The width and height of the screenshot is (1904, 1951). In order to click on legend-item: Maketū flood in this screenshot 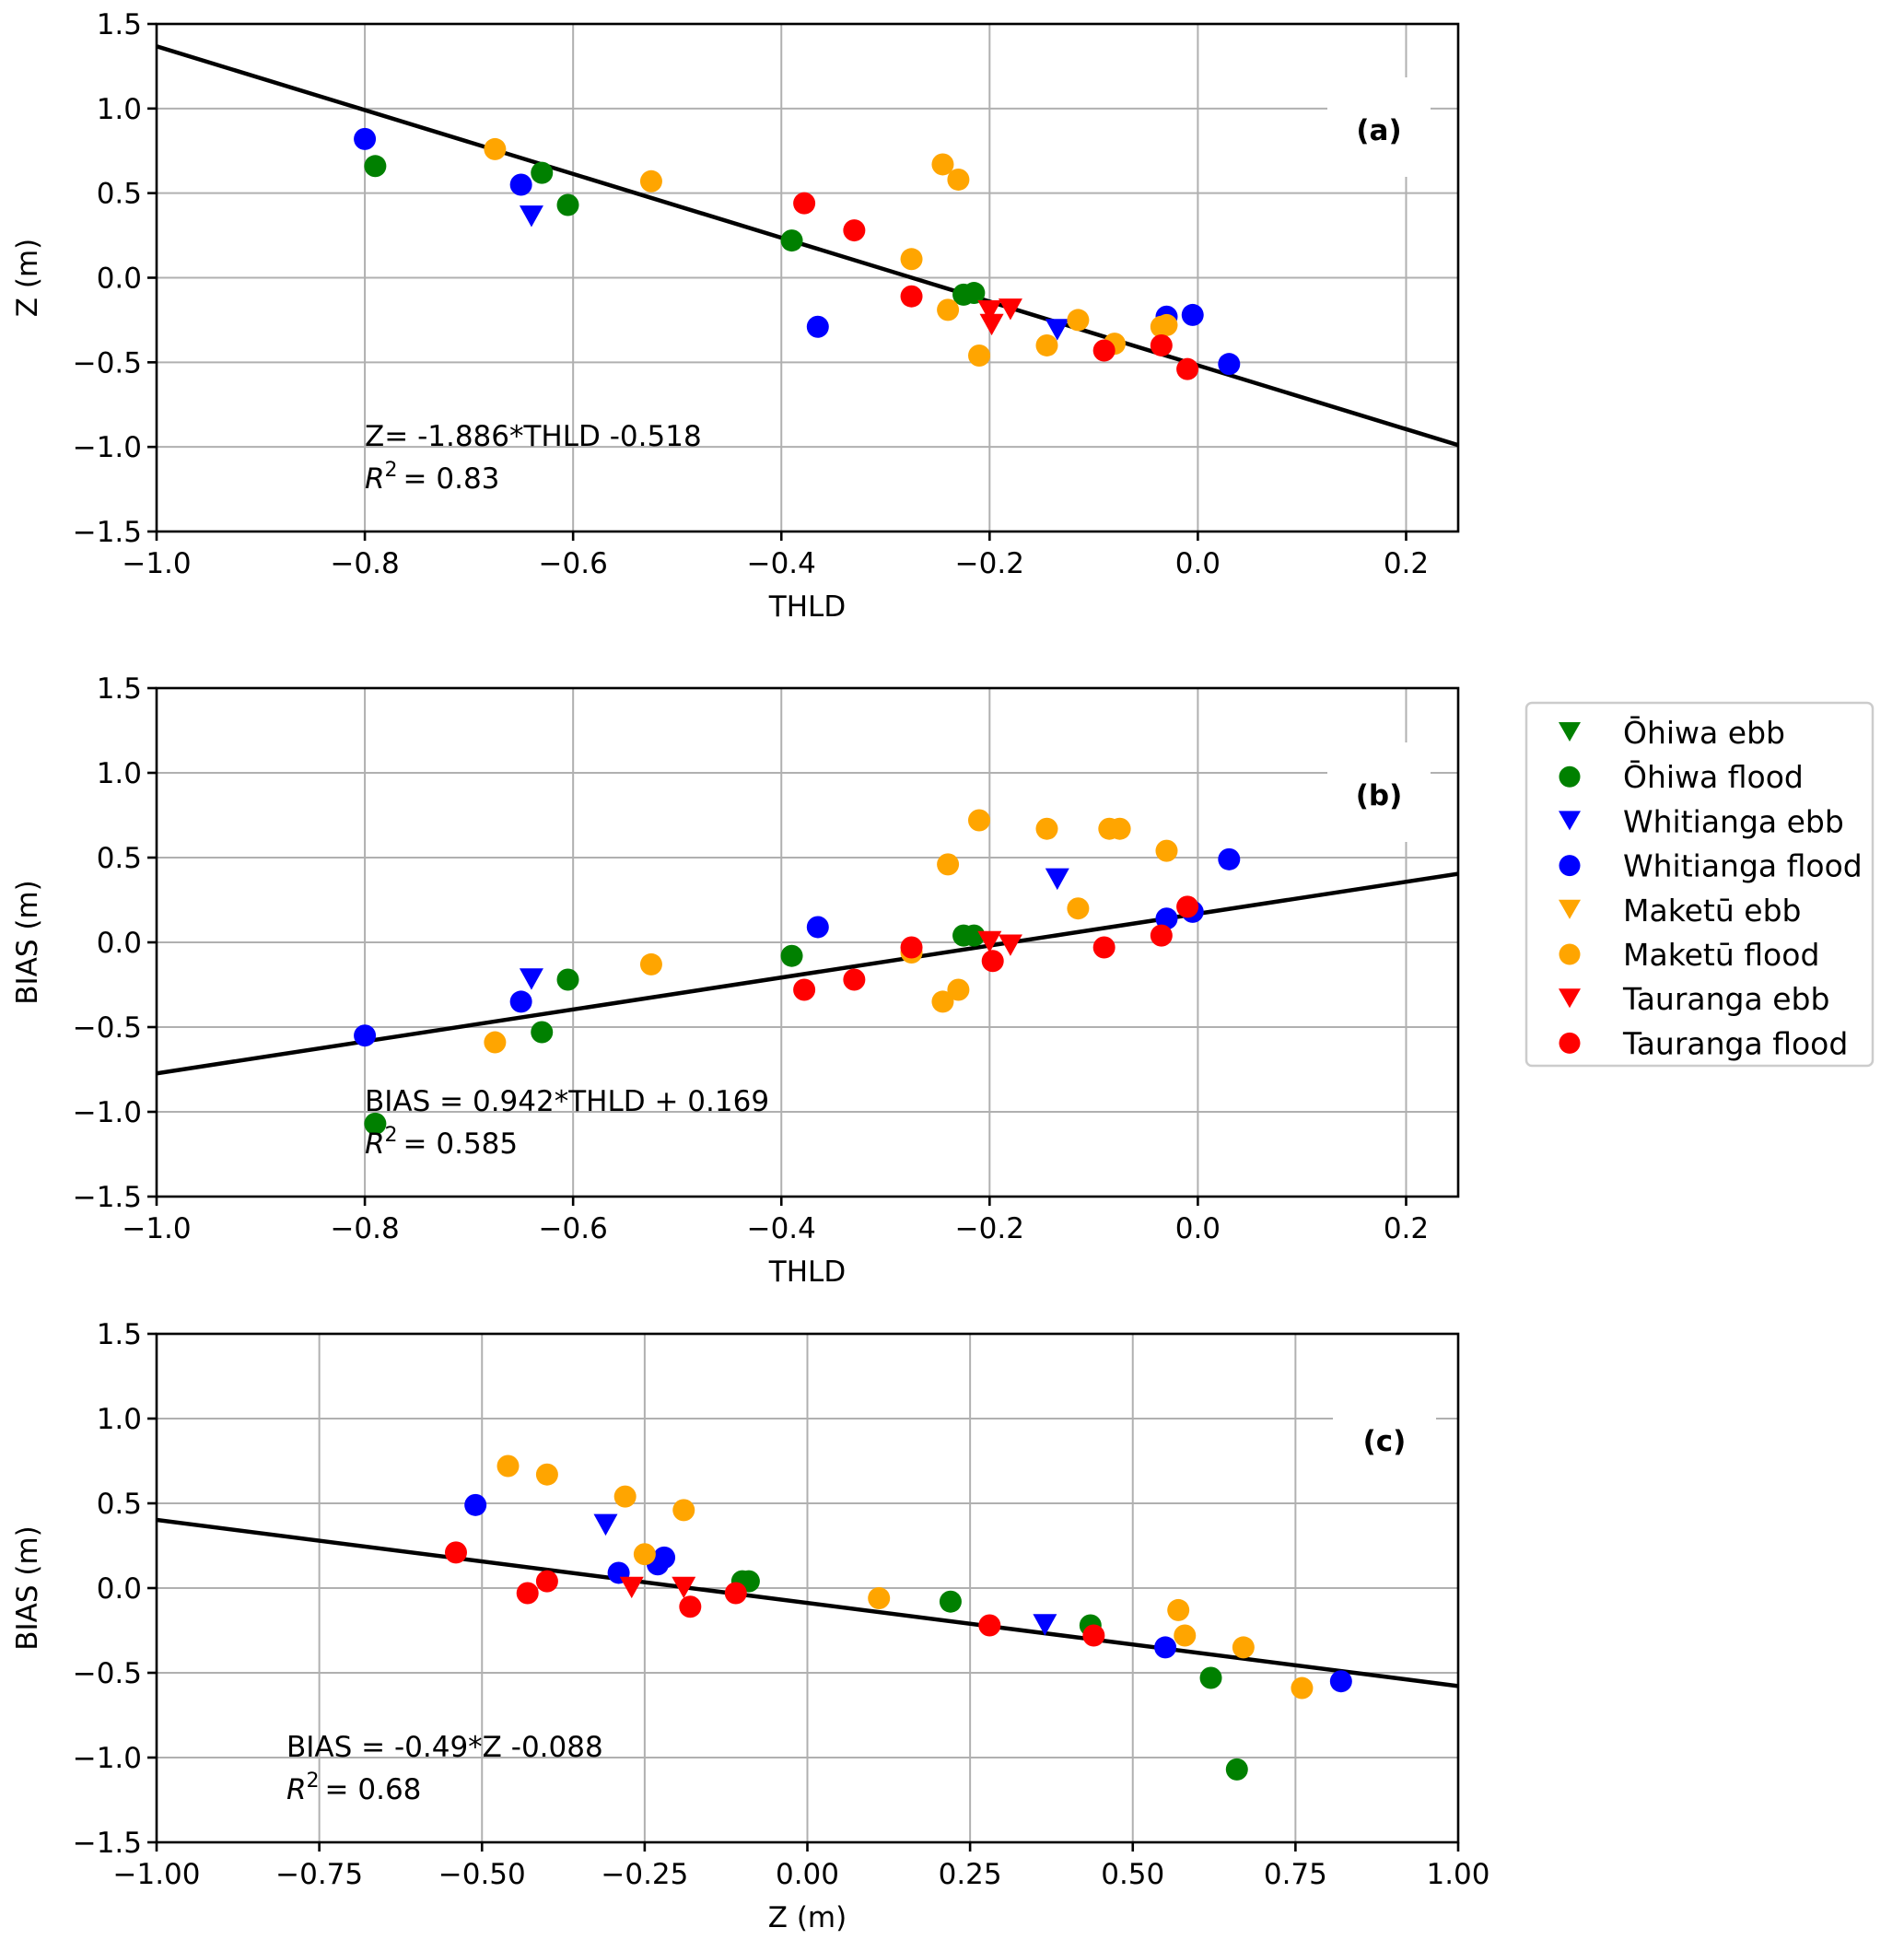, I will do `click(1689, 955)`.